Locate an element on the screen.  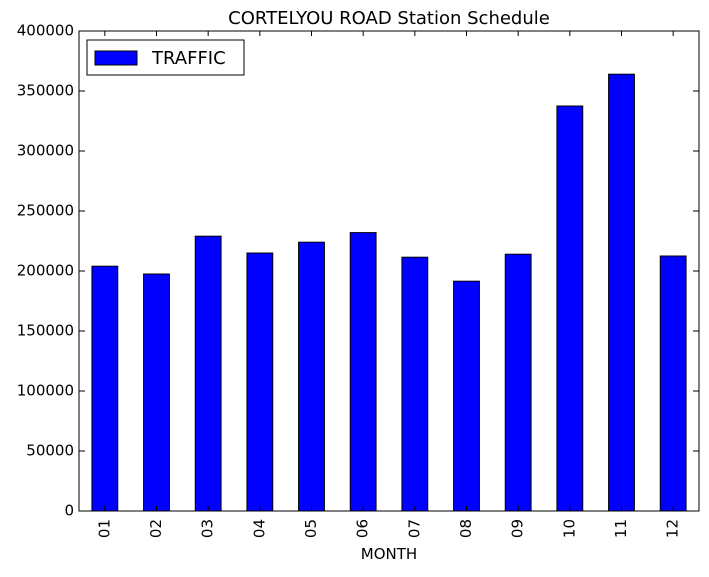
y-tick-label-400000: 400000 is located at coordinates (45, 31).